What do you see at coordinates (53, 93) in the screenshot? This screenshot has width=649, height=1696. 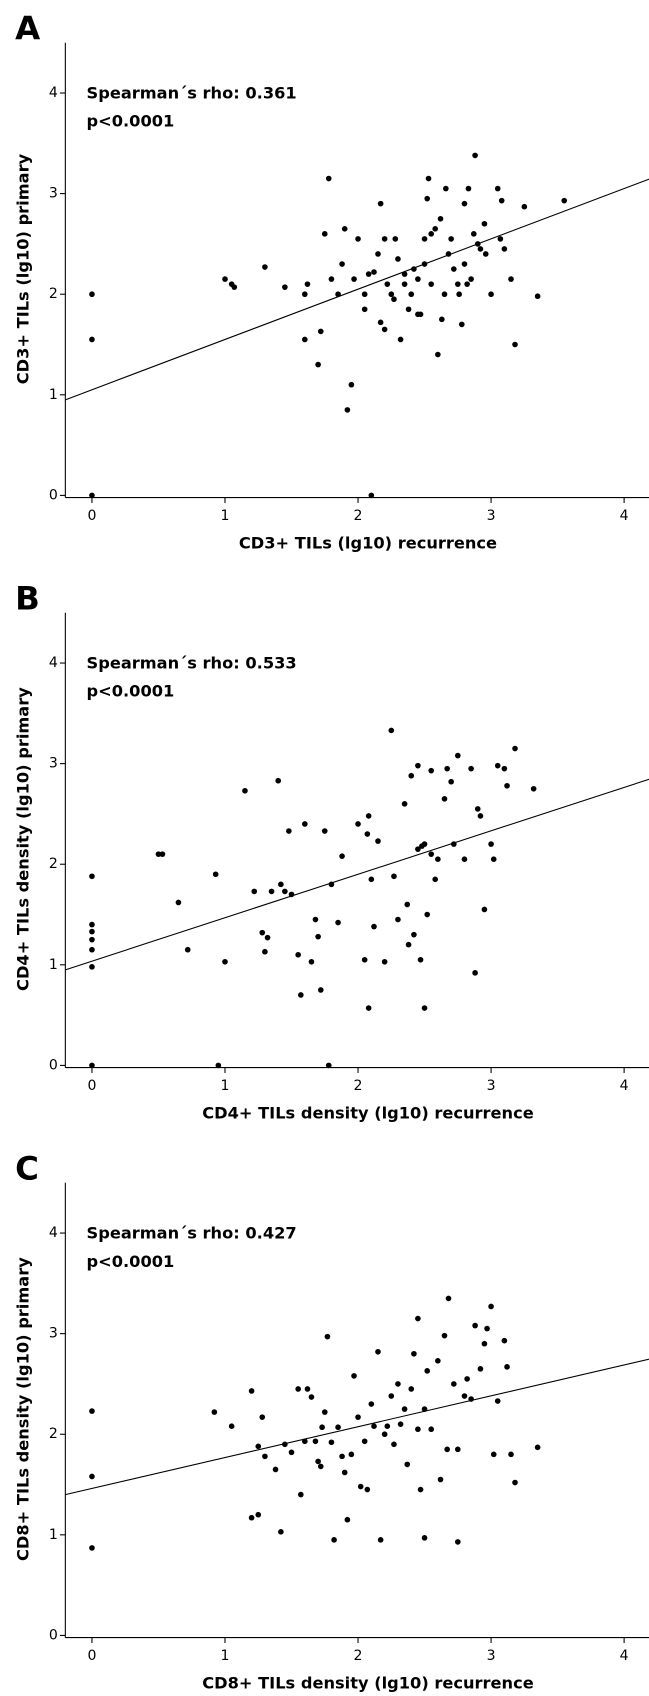 I see `y-tick-label: 4` at bounding box center [53, 93].